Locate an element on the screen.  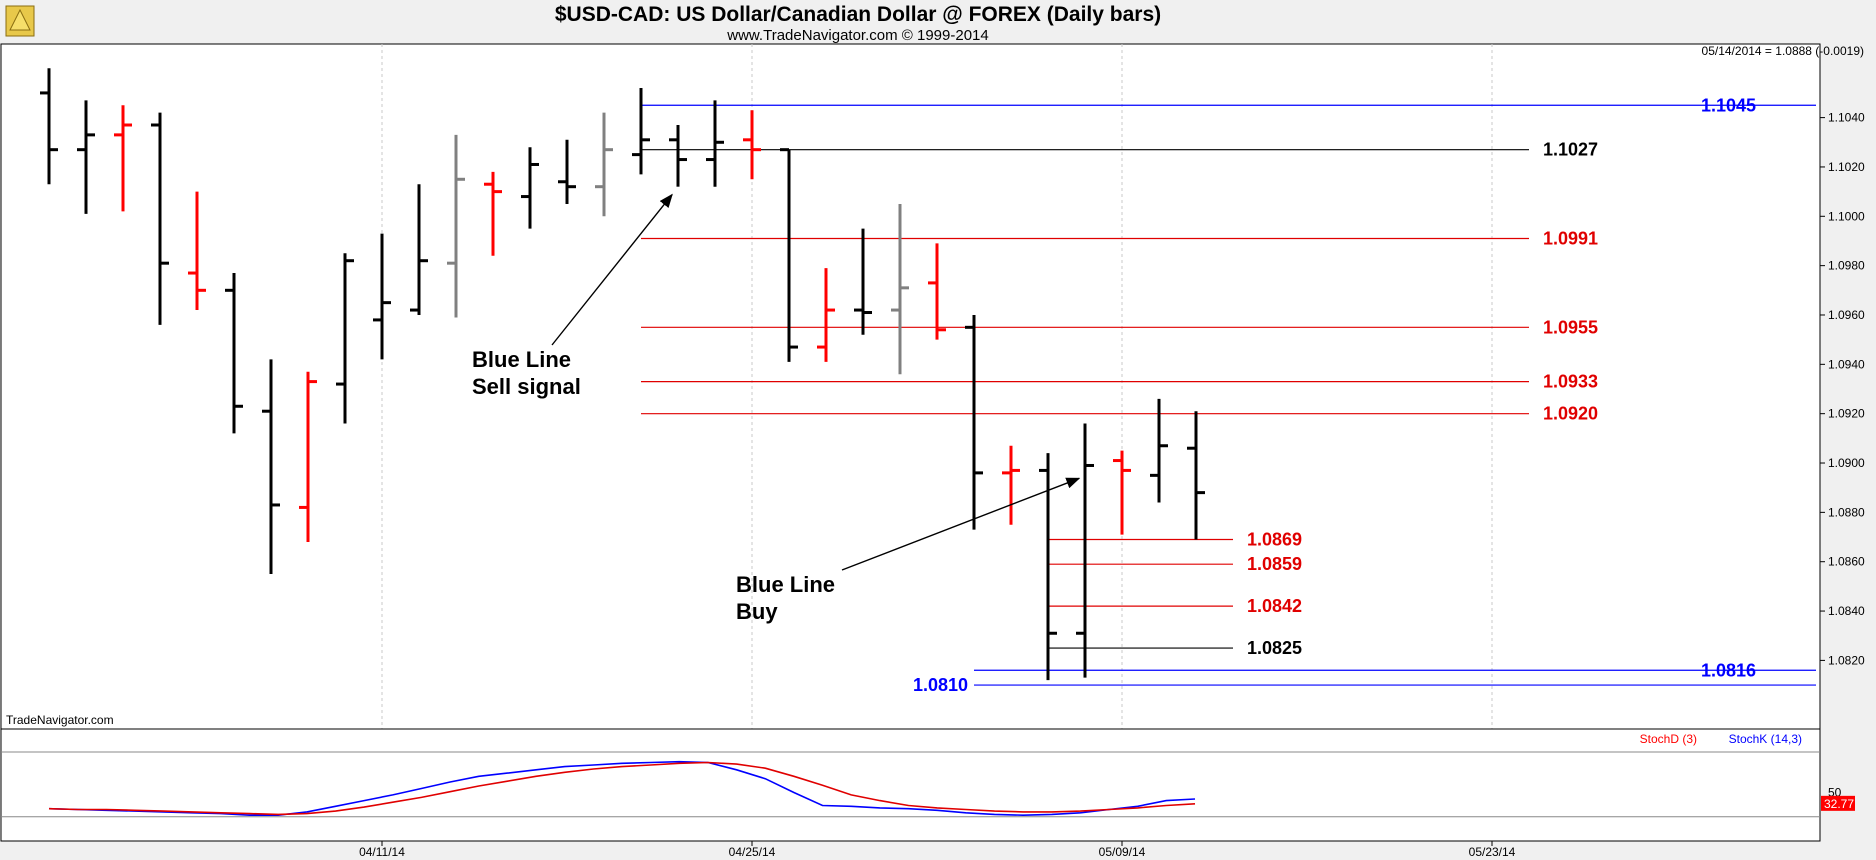
y-tick-label: 1.0820 is located at coordinates (1846, 660).